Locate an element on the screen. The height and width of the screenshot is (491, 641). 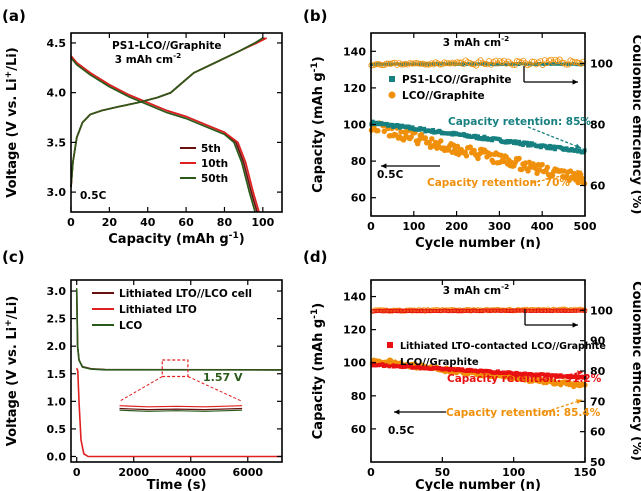
y2-tick-label: 100 is located at coordinates (601, 64).